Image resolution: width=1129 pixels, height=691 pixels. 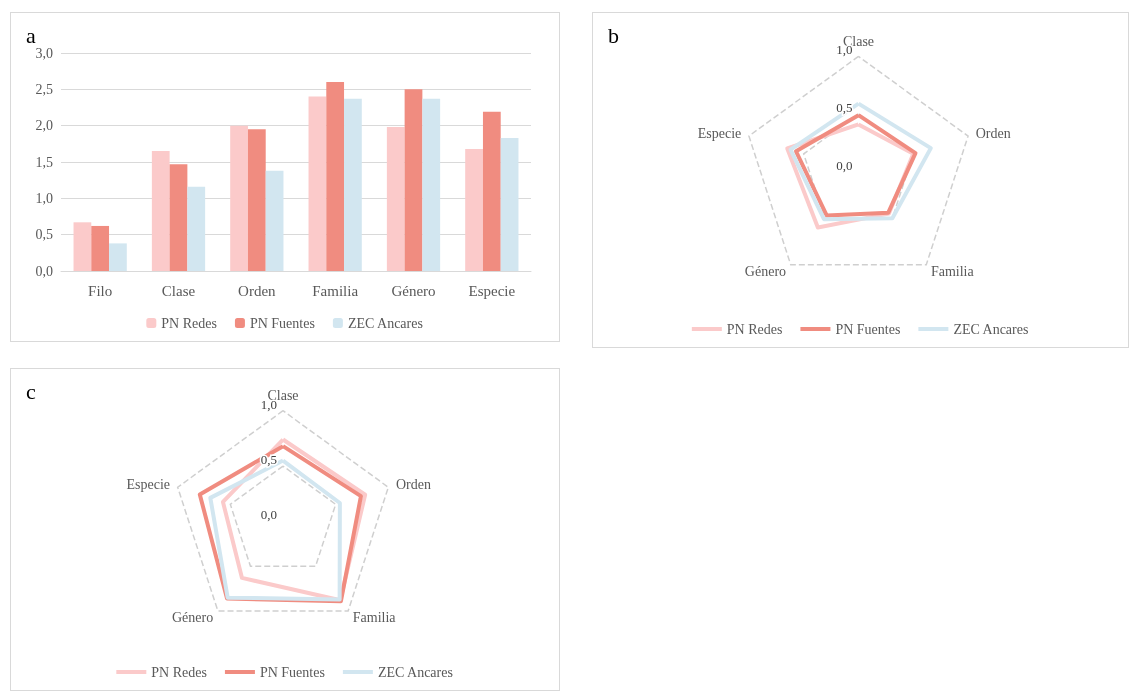 What do you see at coordinates (413, 290) in the screenshot?
I see `x-tick-label: Género` at bounding box center [413, 290].